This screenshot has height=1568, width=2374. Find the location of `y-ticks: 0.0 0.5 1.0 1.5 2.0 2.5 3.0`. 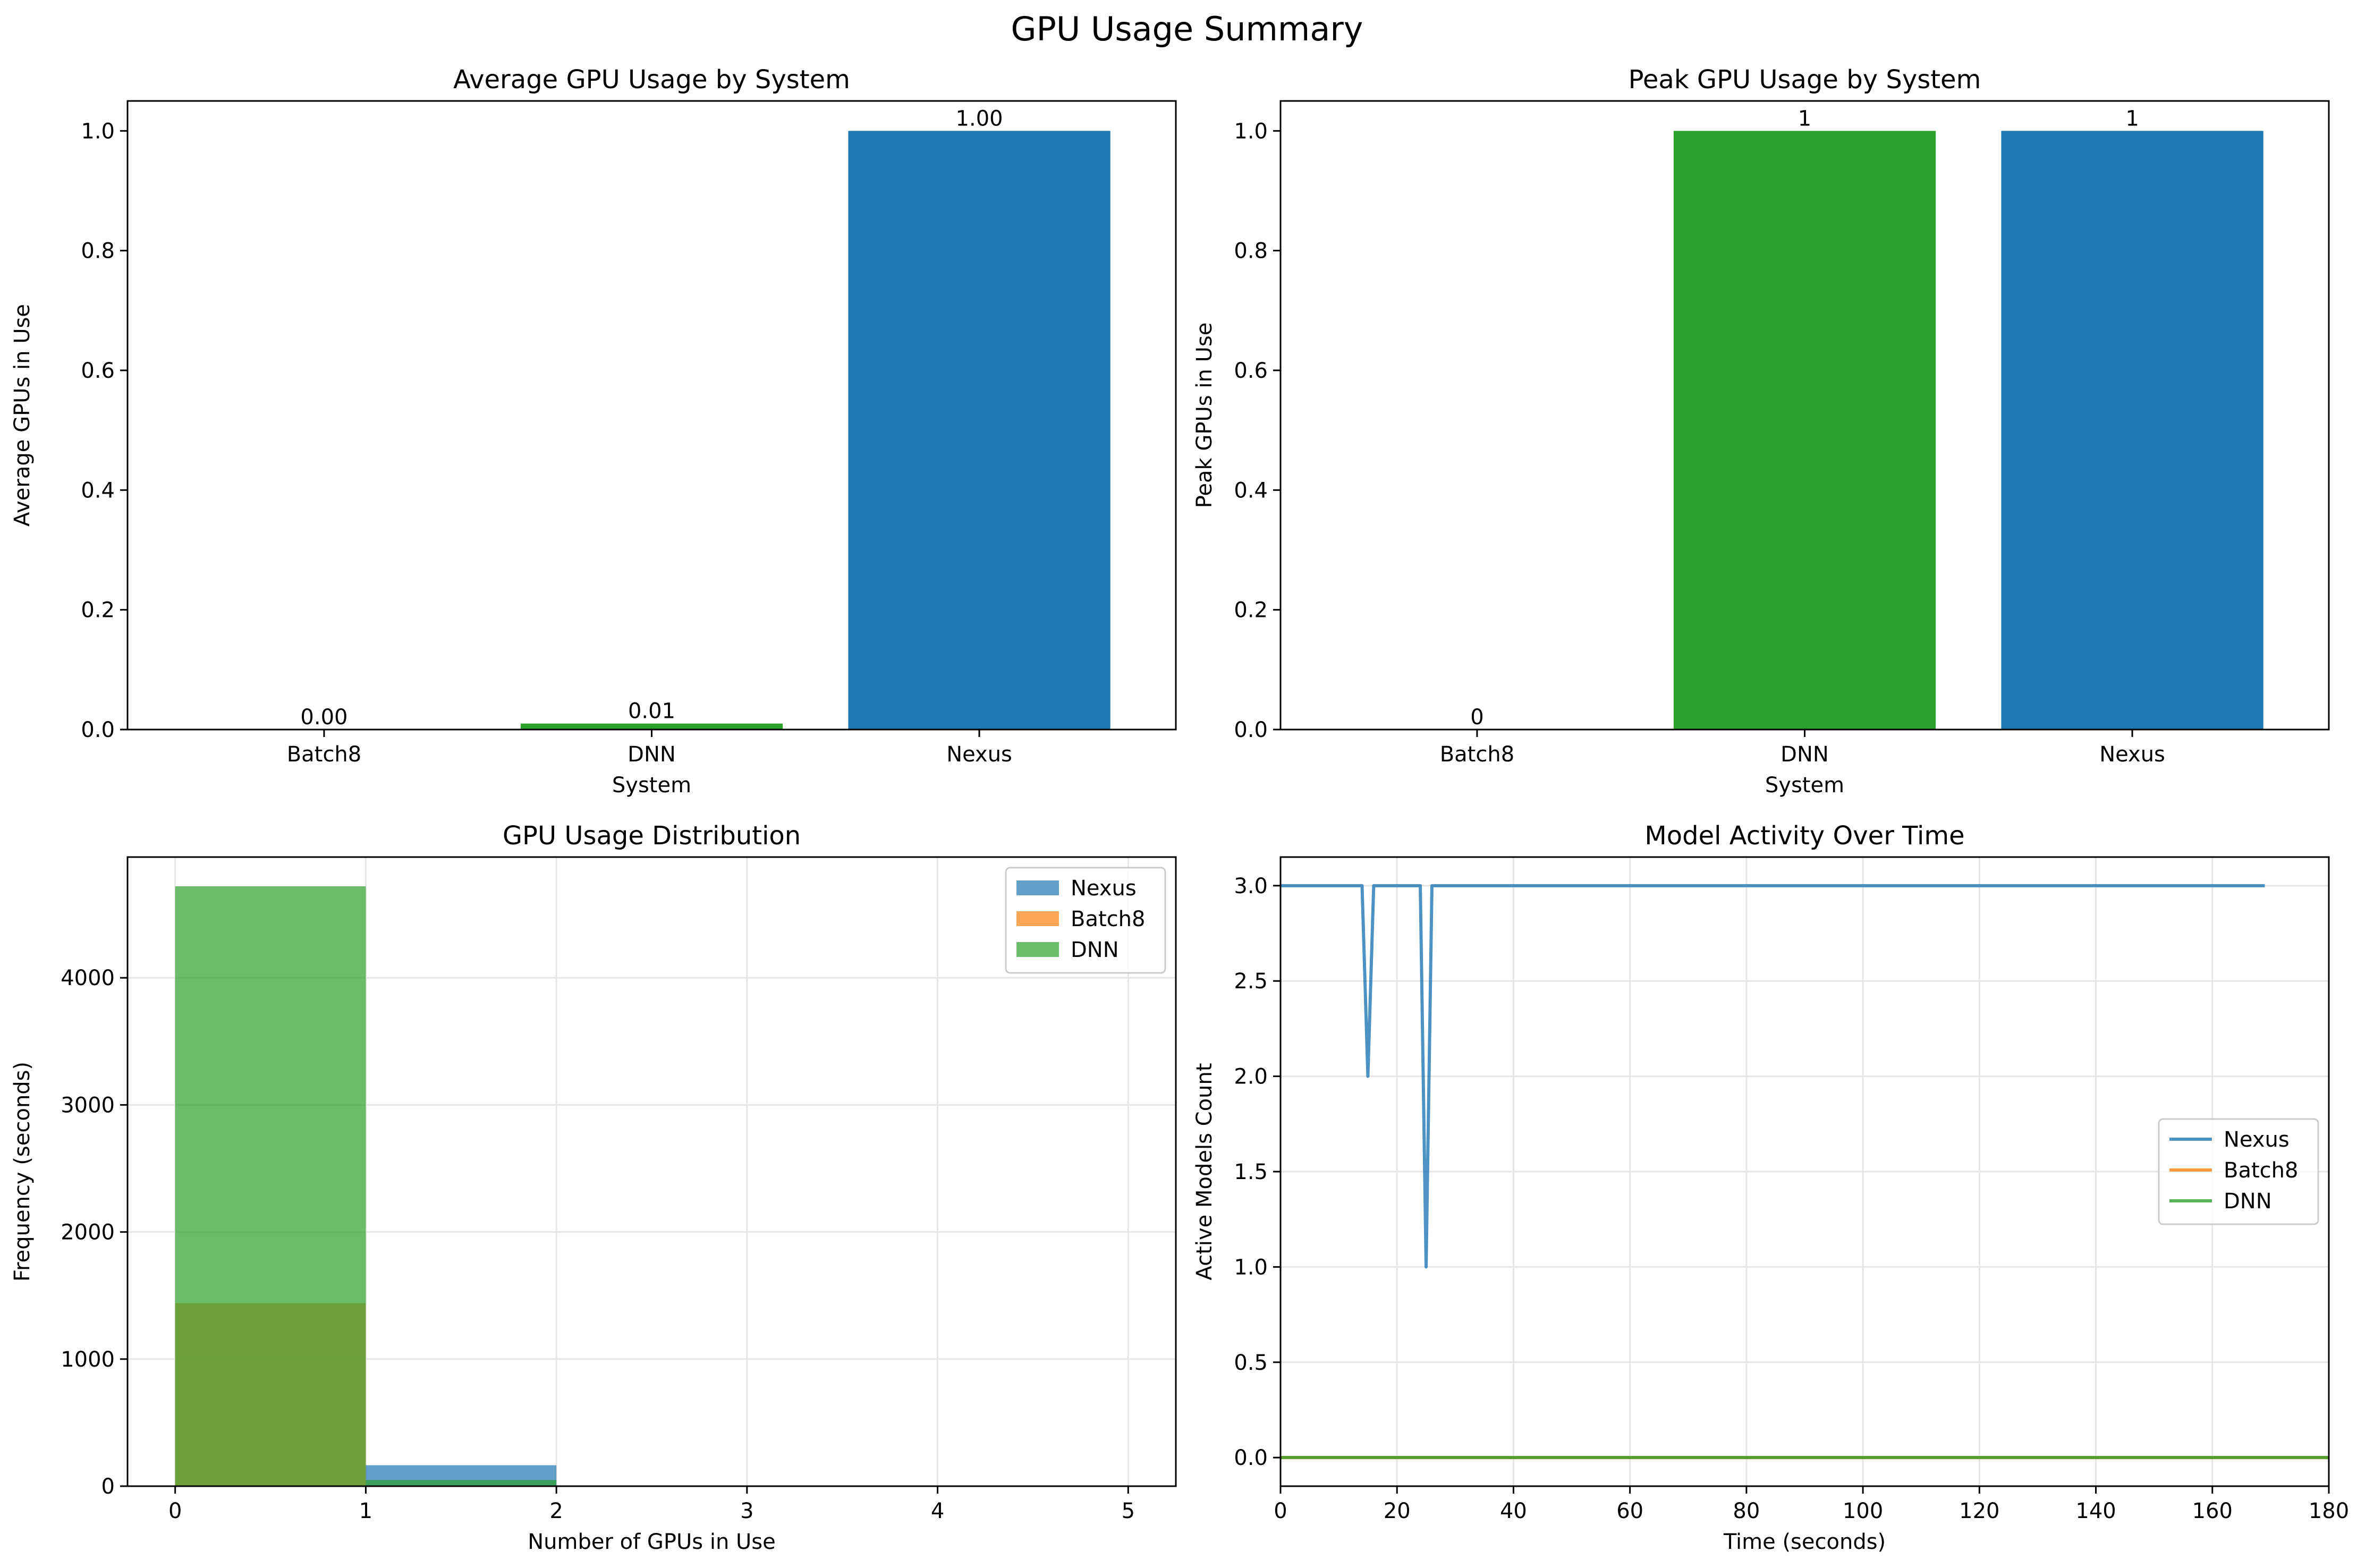

y-ticks: 0.0 0.5 1.0 1.5 2.0 2.5 3.0 is located at coordinates (1257, 1172).